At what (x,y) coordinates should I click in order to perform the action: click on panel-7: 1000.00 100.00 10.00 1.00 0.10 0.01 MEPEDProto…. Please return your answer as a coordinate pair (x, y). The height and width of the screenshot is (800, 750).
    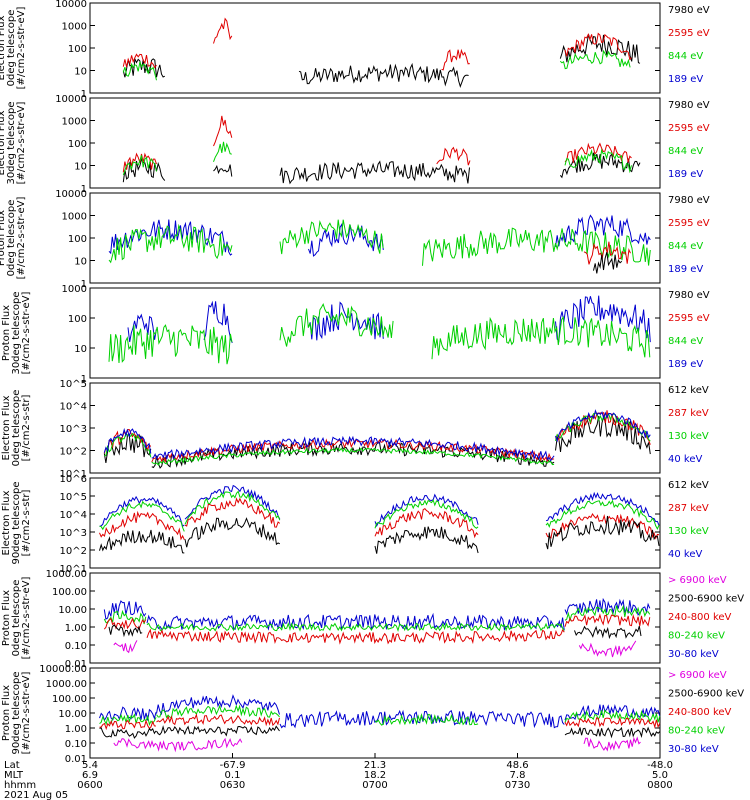
    Looking at the image, I should click on (372, 619).